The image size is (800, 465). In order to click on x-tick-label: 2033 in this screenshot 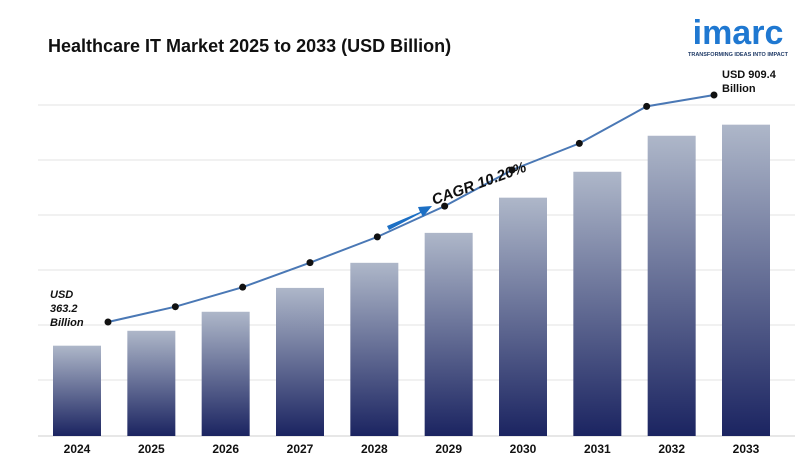, I will do `click(746, 449)`.